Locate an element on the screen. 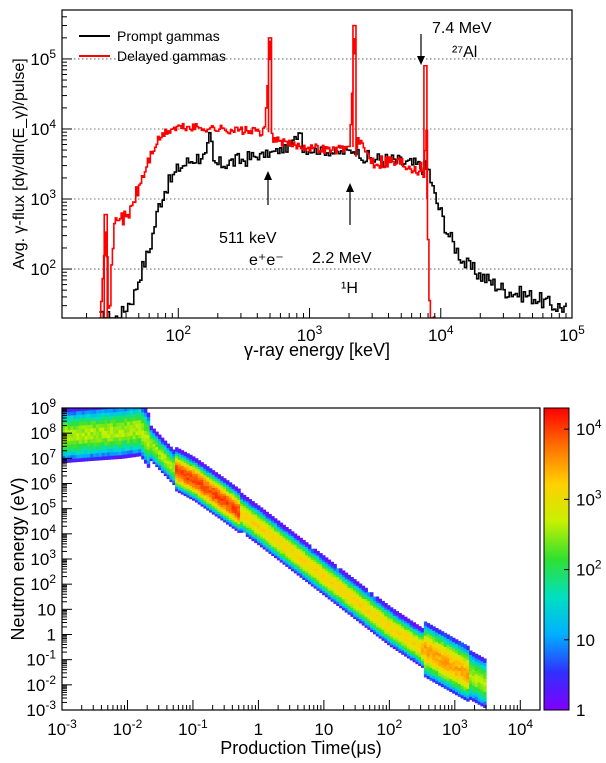 This screenshot has width=606, height=763. colorbar-tick-label: 102 is located at coordinates (589, 569).